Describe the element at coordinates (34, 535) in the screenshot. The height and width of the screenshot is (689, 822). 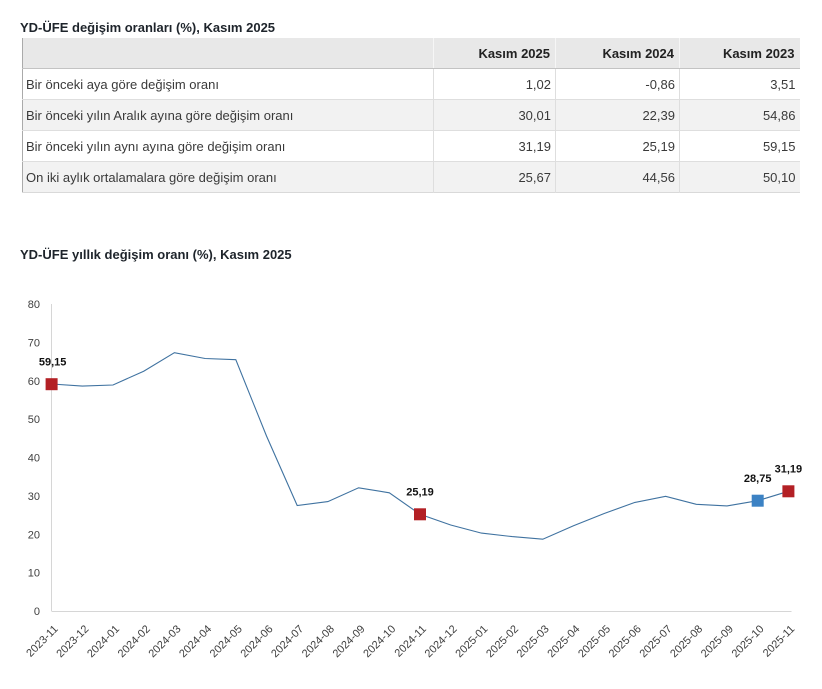
I see `svg-text: 20` at that location.